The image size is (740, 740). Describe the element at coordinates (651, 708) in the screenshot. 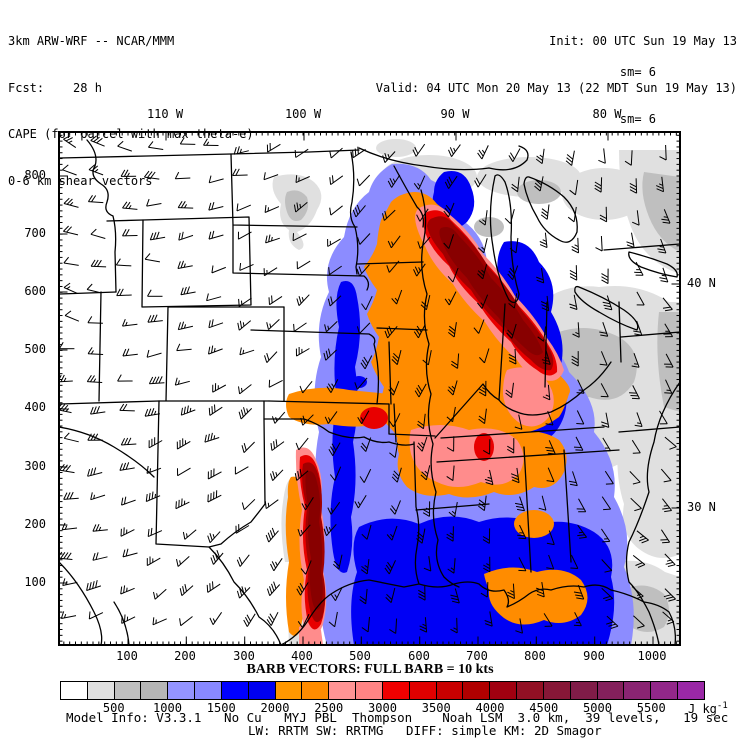

I see `colorbar-tick-label: 5500` at that location.